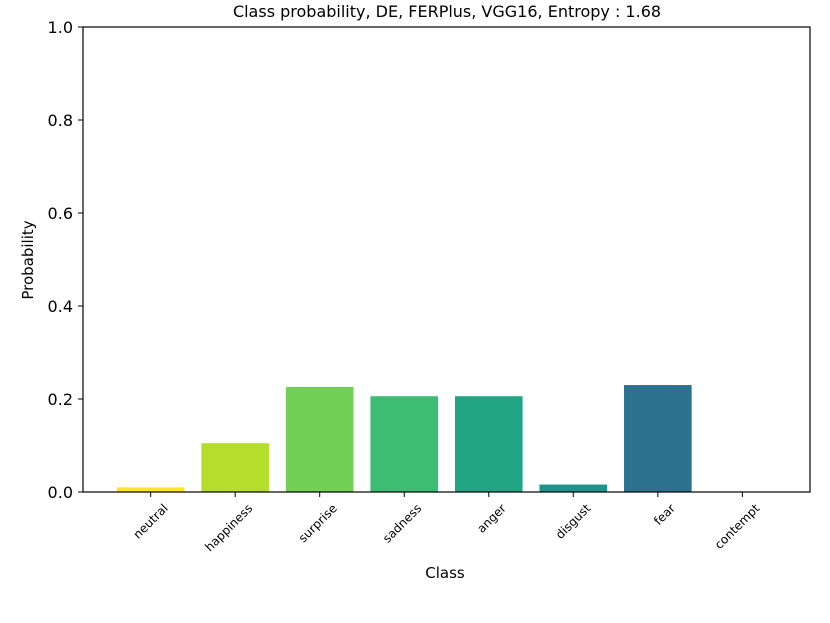 The width and height of the screenshot is (830, 623). I want to click on y-tick-label: 0.4, so click(60, 306).